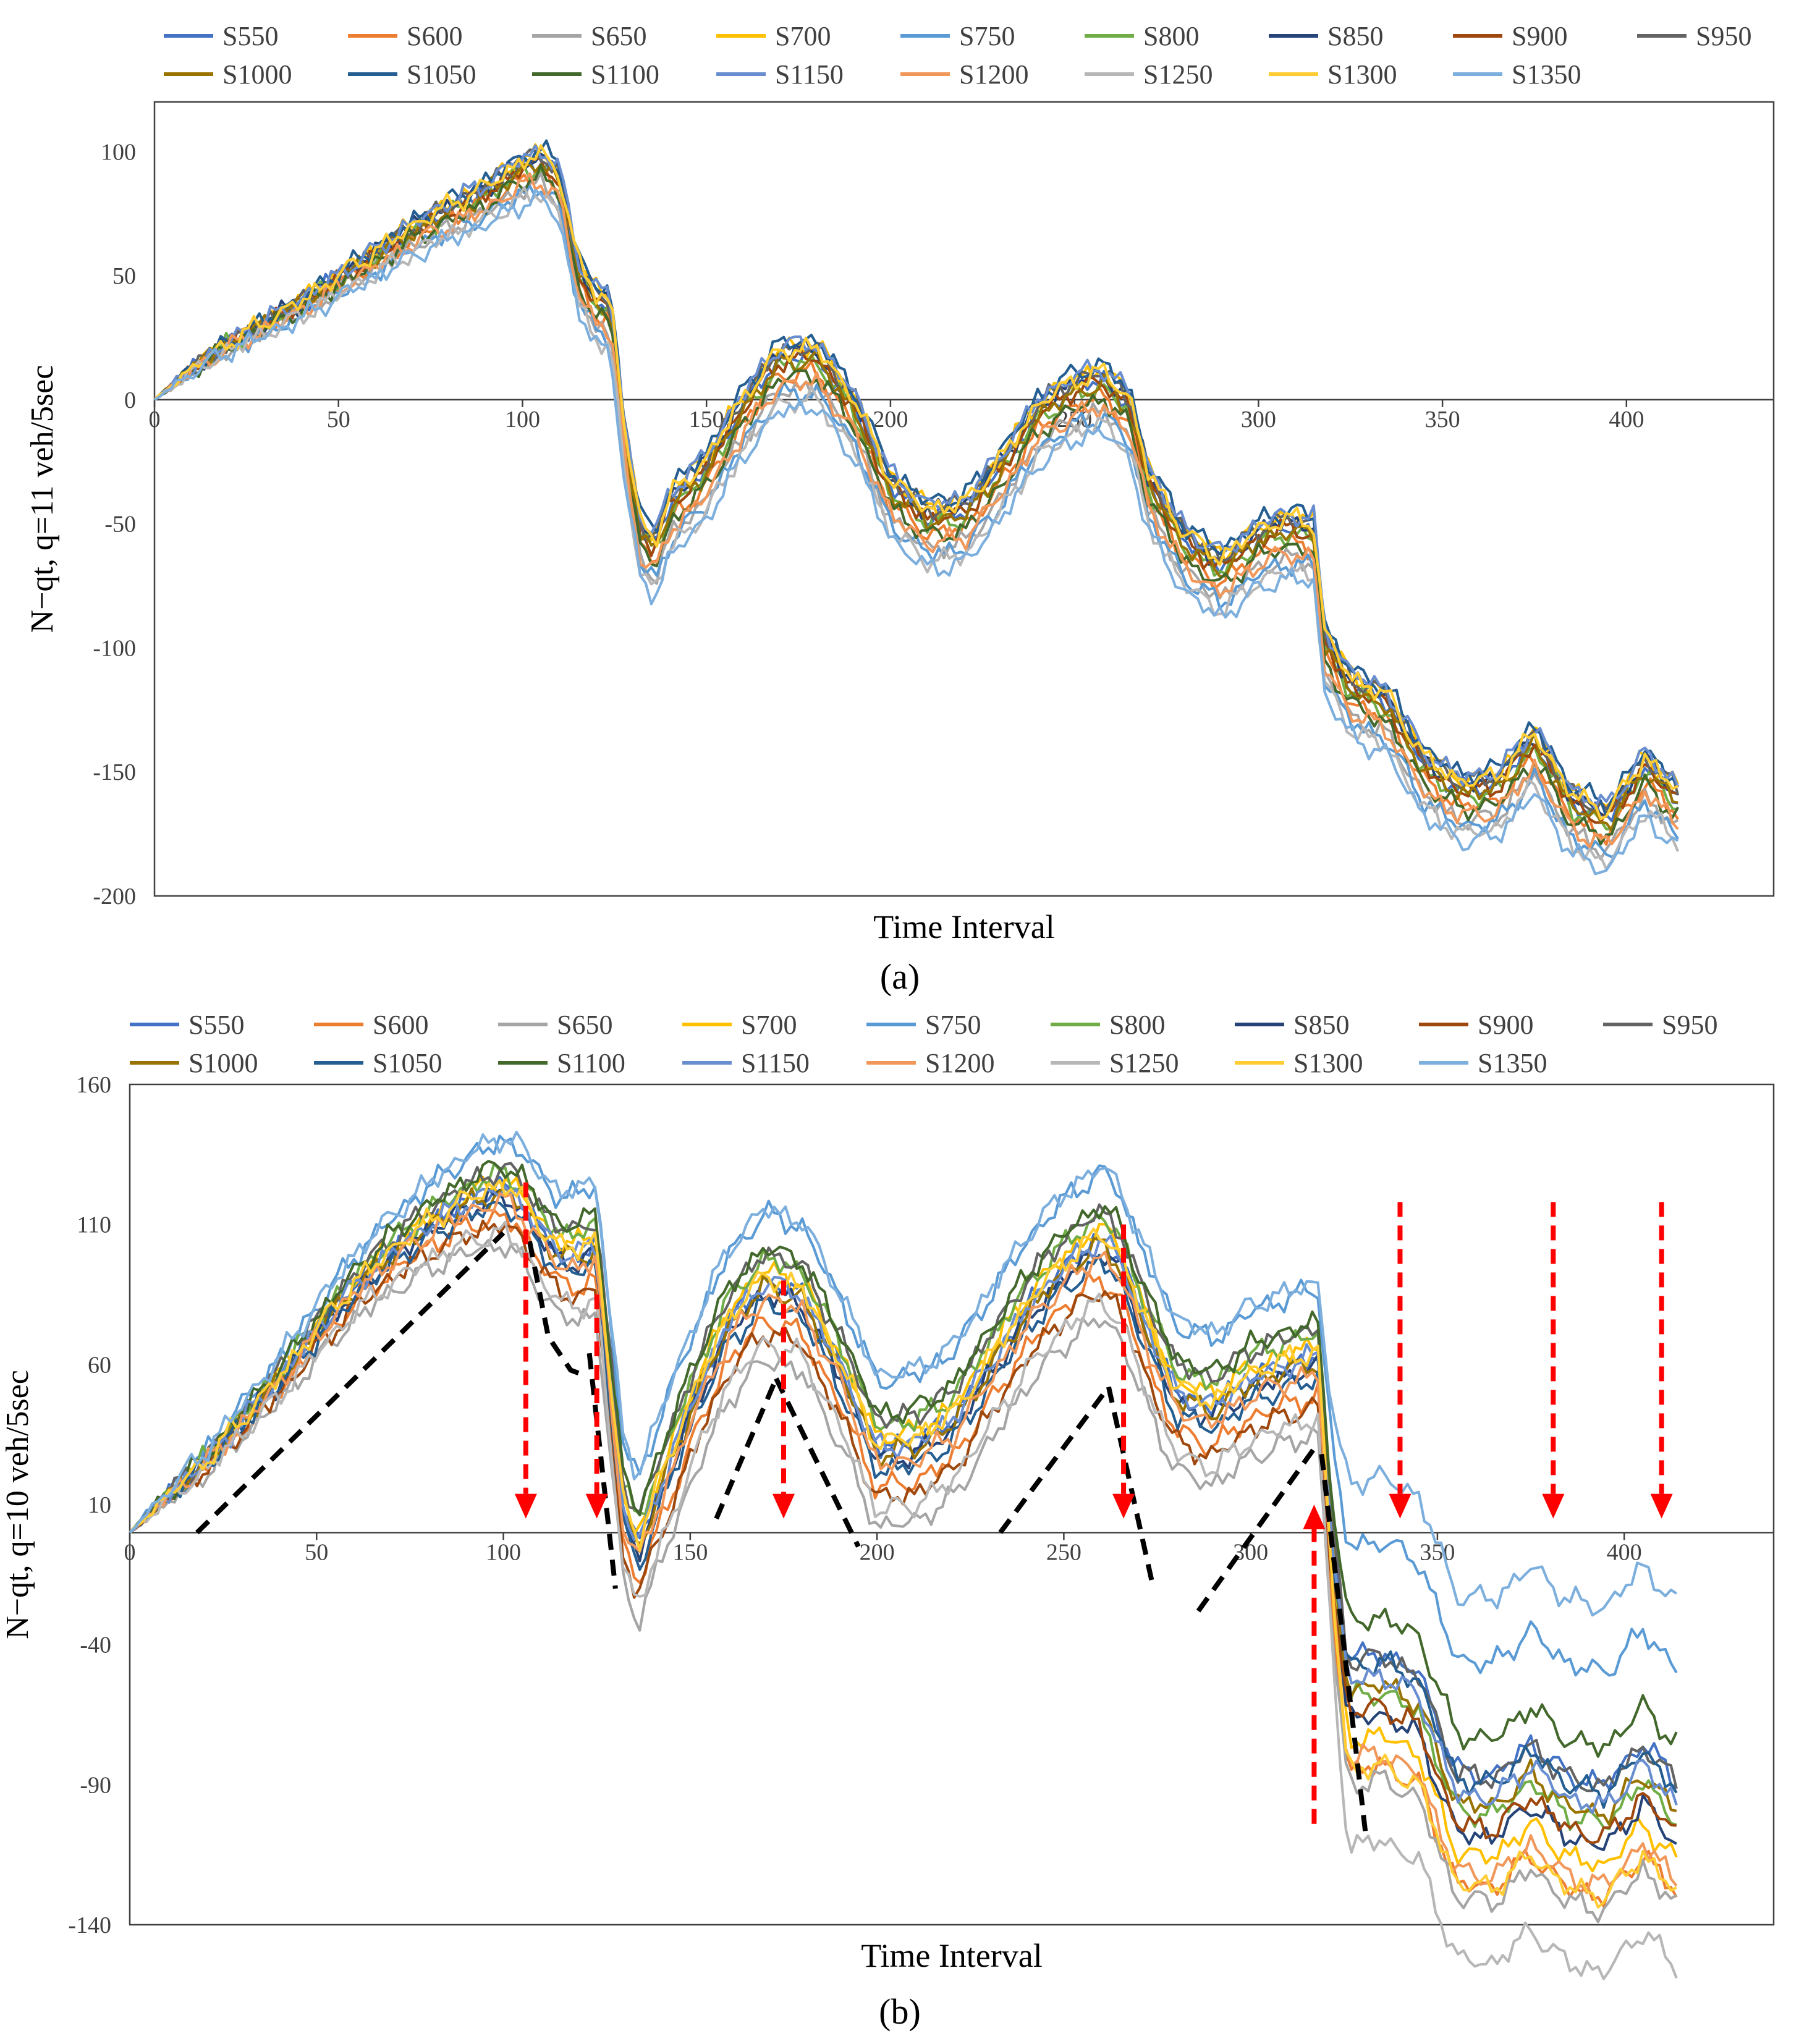 The image size is (1799, 2044). What do you see at coordinates (900, 2011) in the screenshot?
I see `panel-label-b: (b)` at bounding box center [900, 2011].